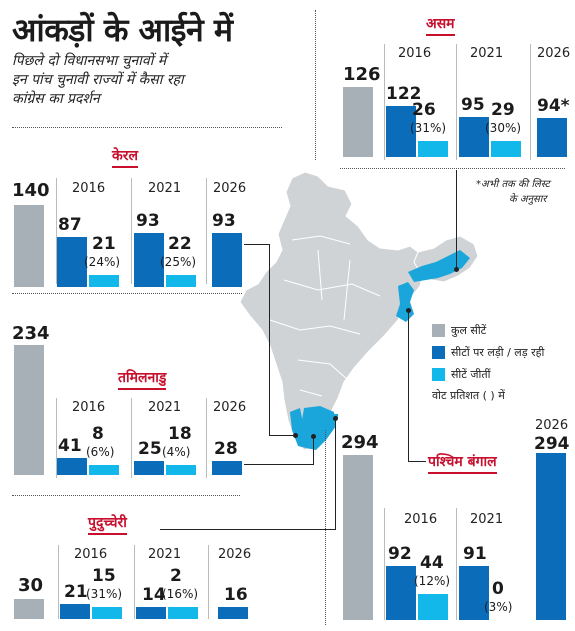 The width and height of the screenshot is (575, 631). I want to click on legend-label-contested: सीटों पर लड़ी / लड़ रही, so click(498, 352).